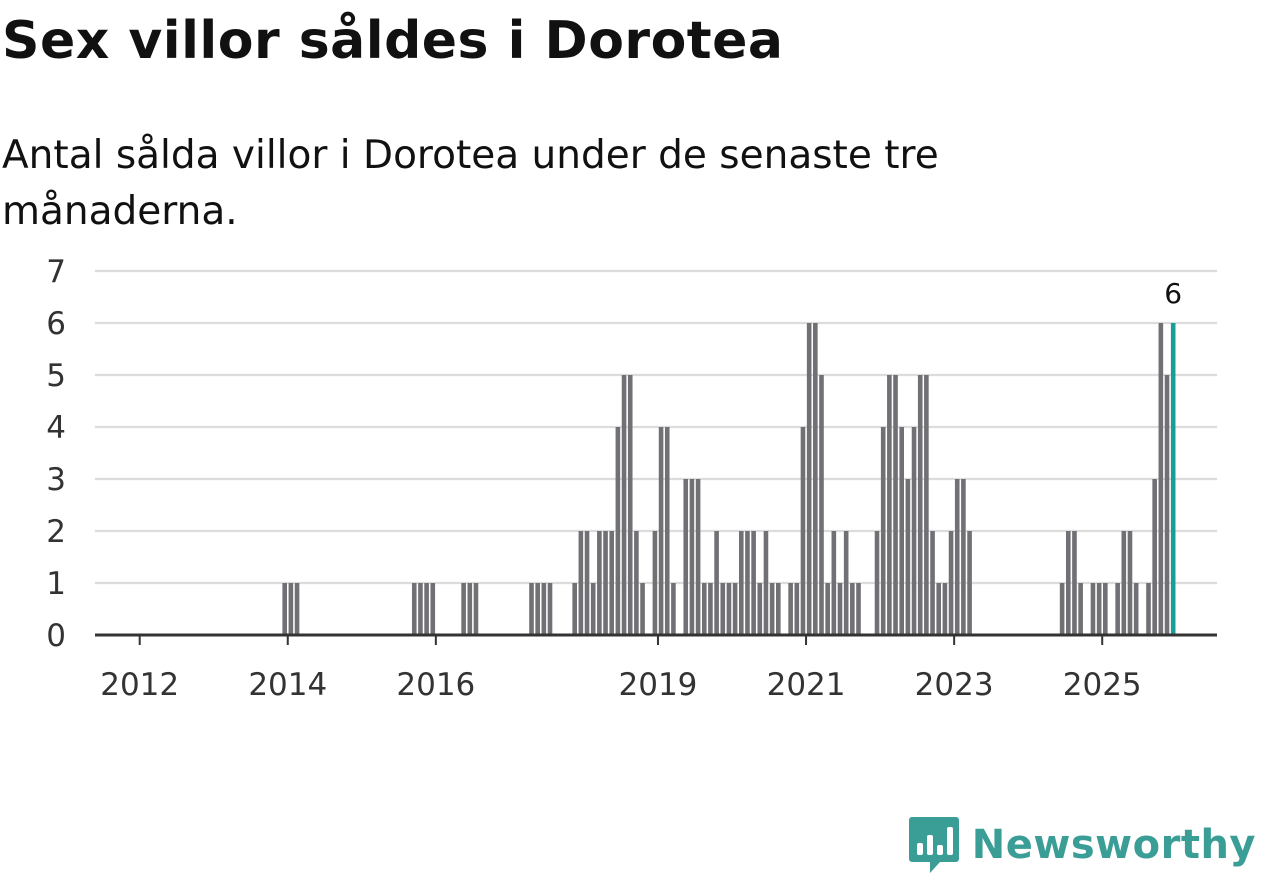 The width and height of the screenshot is (1262, 879). Describe the element at coordinates (1173, 293) in the screenshot. I see `data-label: 6` at that location.